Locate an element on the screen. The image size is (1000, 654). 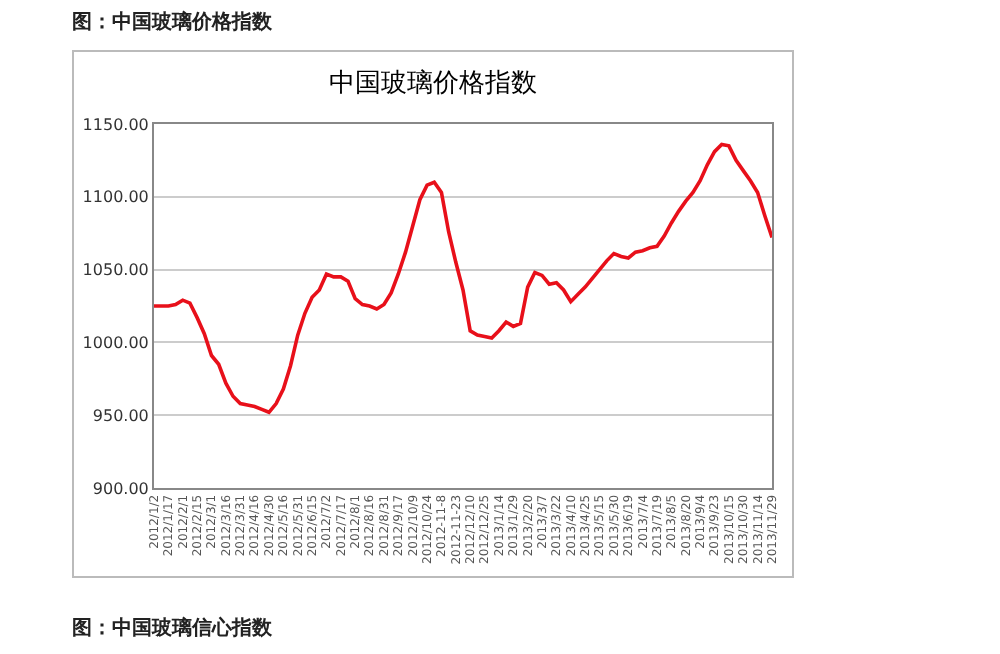
chart-title: 中国玻璃价格指数 is located at coordinates (433, 84).